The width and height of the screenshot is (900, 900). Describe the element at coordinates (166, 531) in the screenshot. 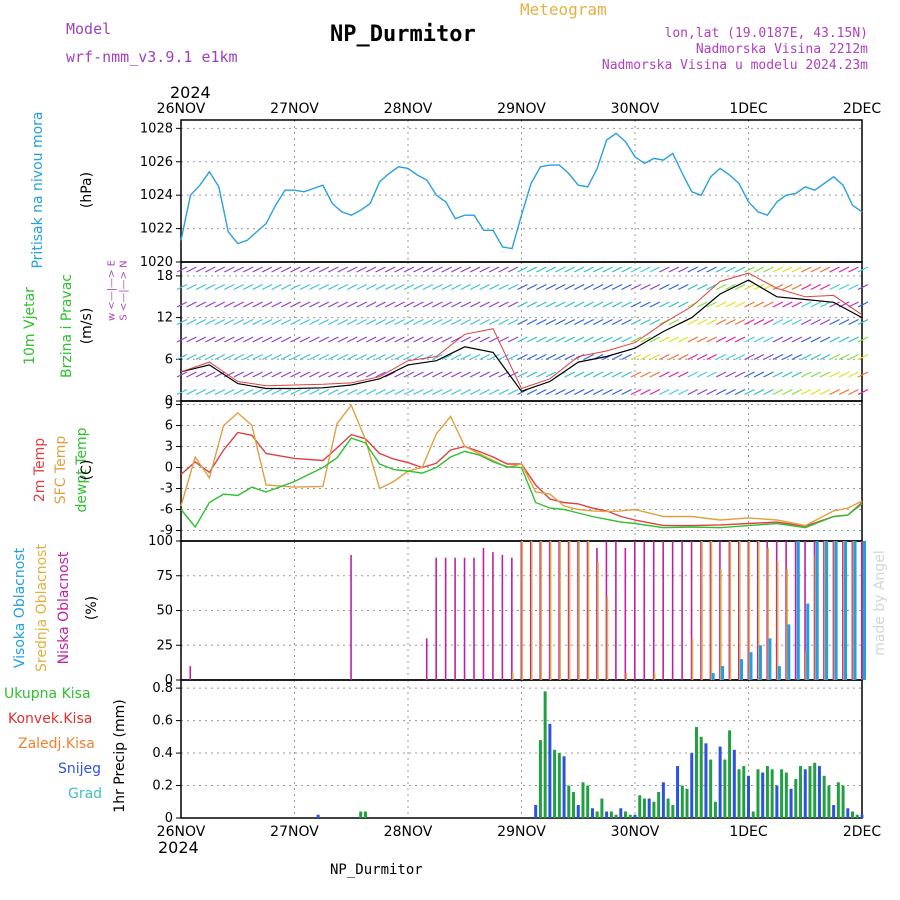

I see `y-tick-label: -9` at that location.